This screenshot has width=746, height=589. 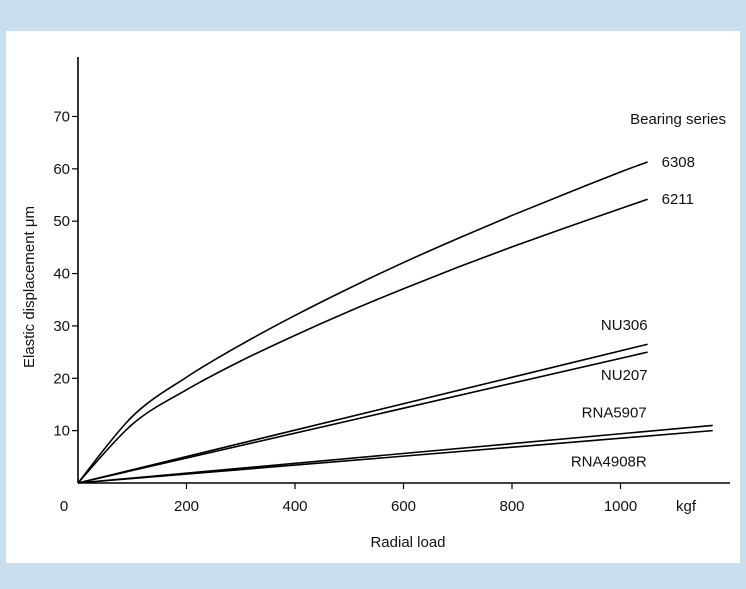 I want to click on y-tick-label: 10, so click(x=61, y=431).